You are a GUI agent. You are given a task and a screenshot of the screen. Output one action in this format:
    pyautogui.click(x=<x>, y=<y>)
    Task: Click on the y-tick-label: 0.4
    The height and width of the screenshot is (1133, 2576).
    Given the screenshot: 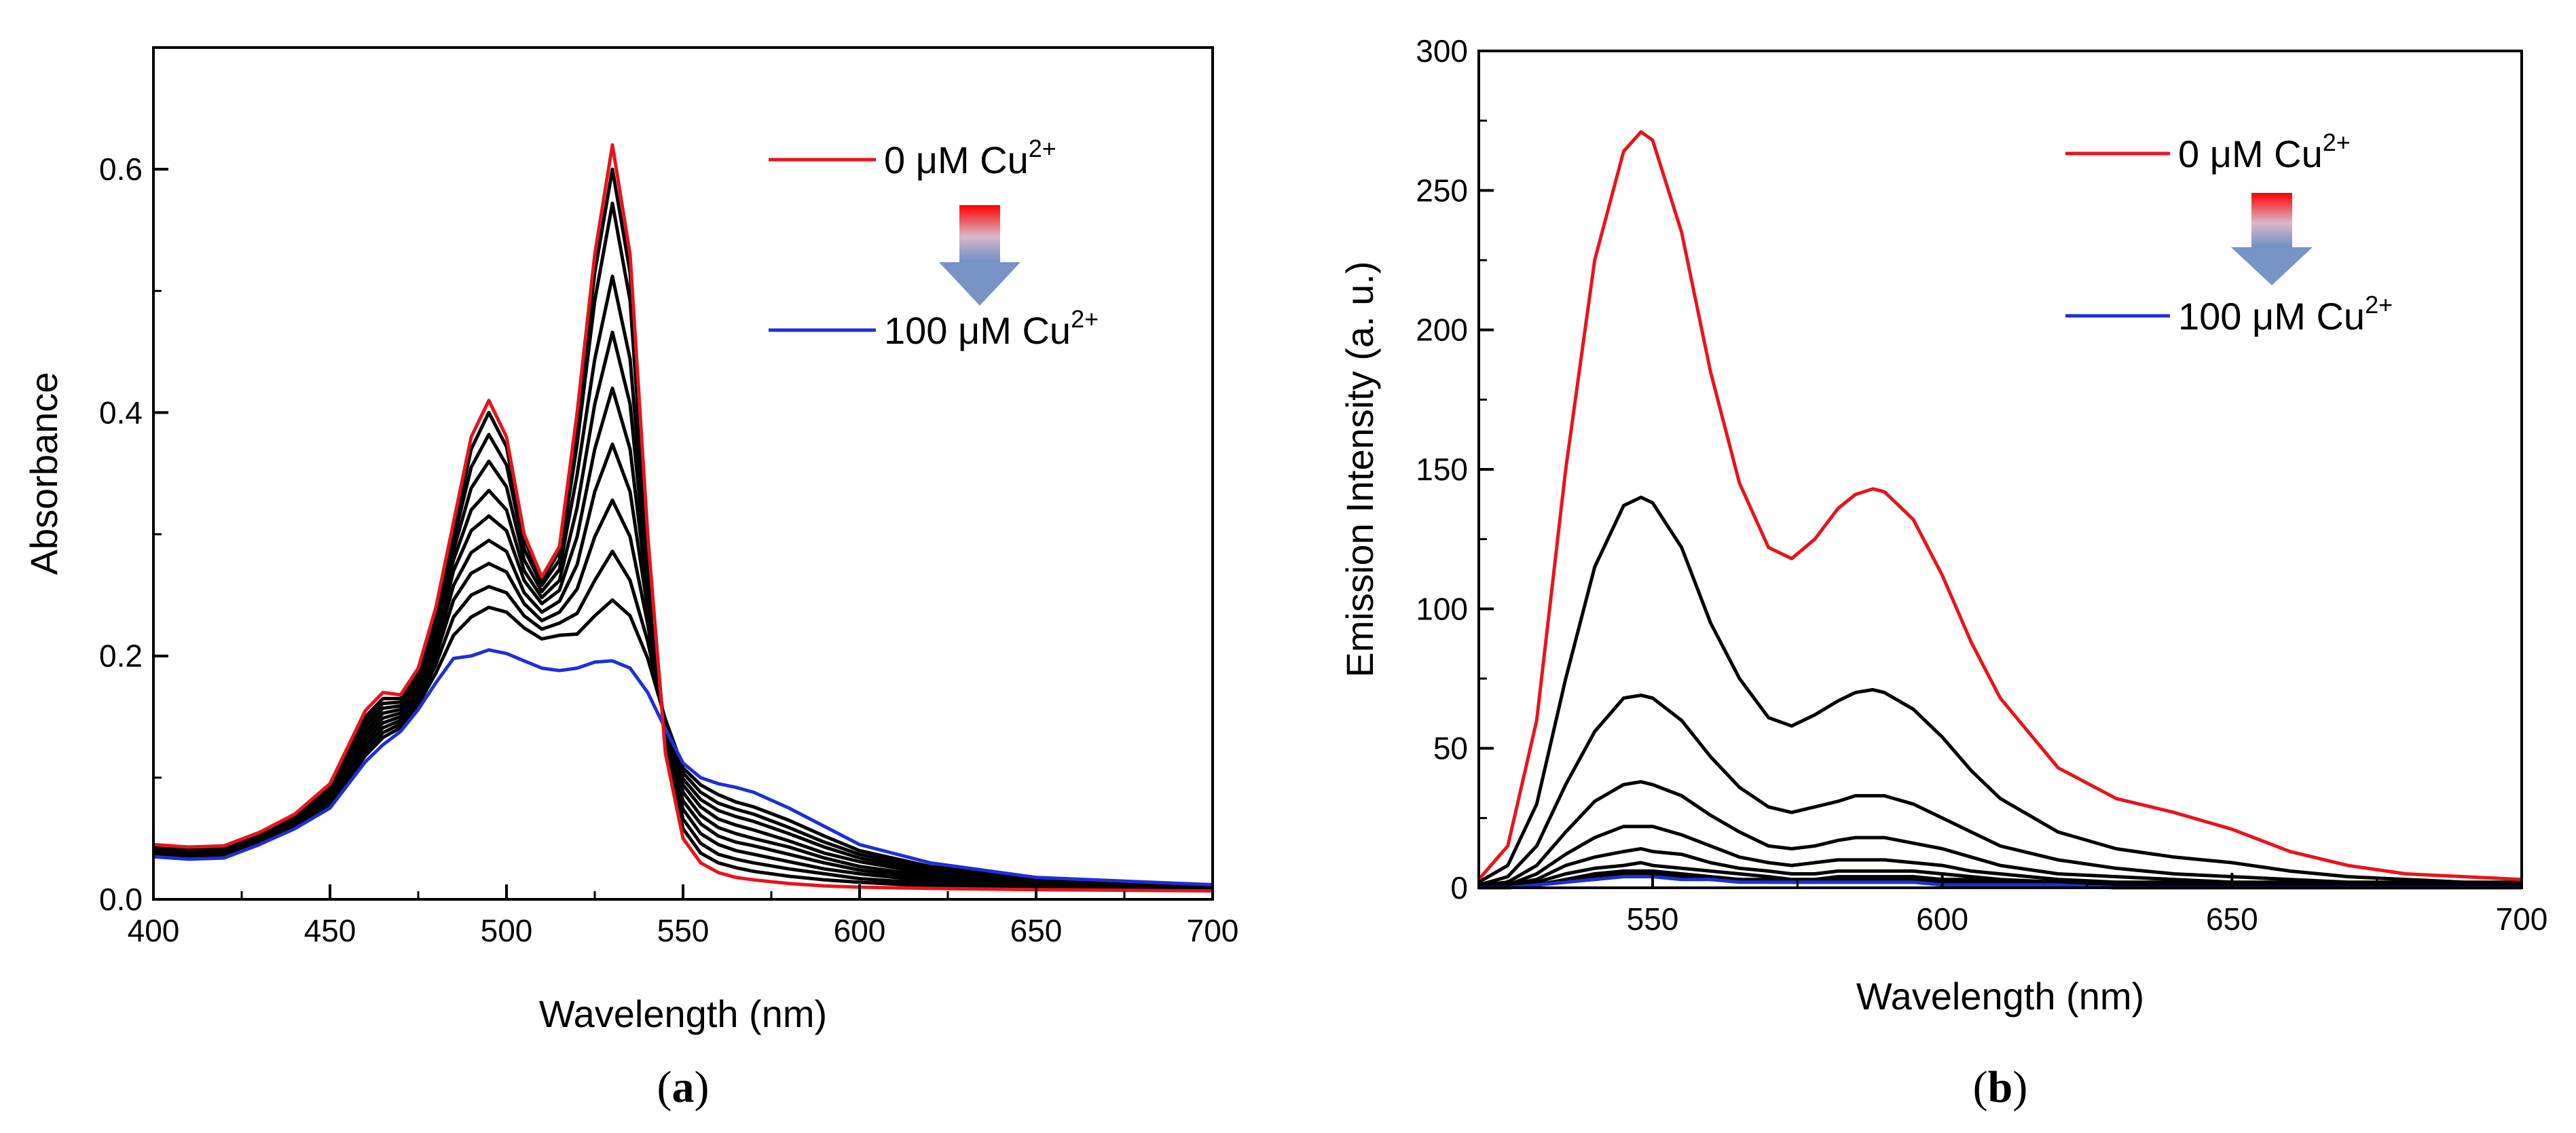 What is the action you would take?
    pyautogui.click(x=121, y=412)
    